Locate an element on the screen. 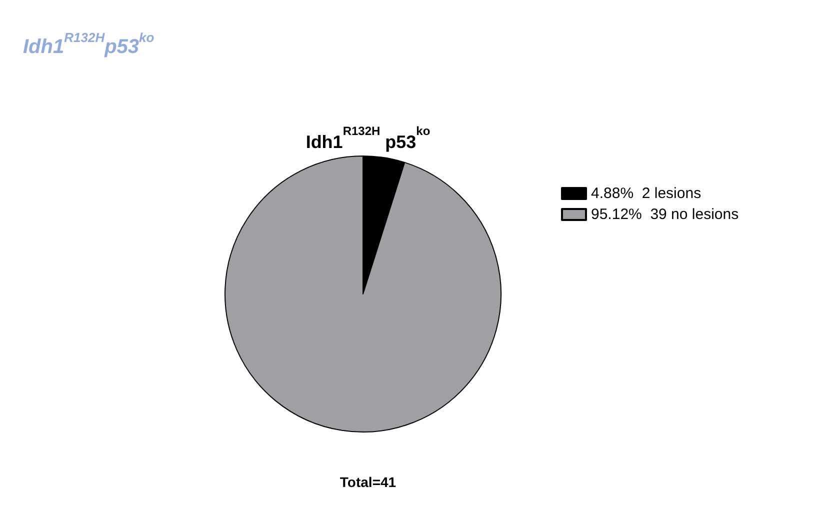 This screenshot has width=821, height=512. legend-label: 95.12% 39 no lesions is located at coordinates (665, 214).